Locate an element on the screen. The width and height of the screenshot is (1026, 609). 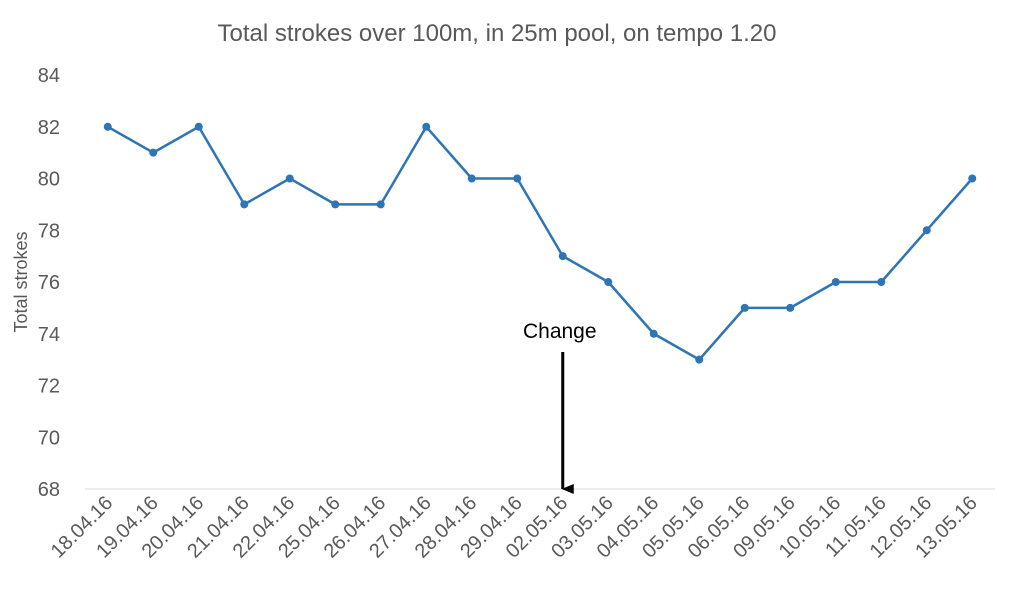
y-tick-label: 76 is located at coordinates (49, 283).